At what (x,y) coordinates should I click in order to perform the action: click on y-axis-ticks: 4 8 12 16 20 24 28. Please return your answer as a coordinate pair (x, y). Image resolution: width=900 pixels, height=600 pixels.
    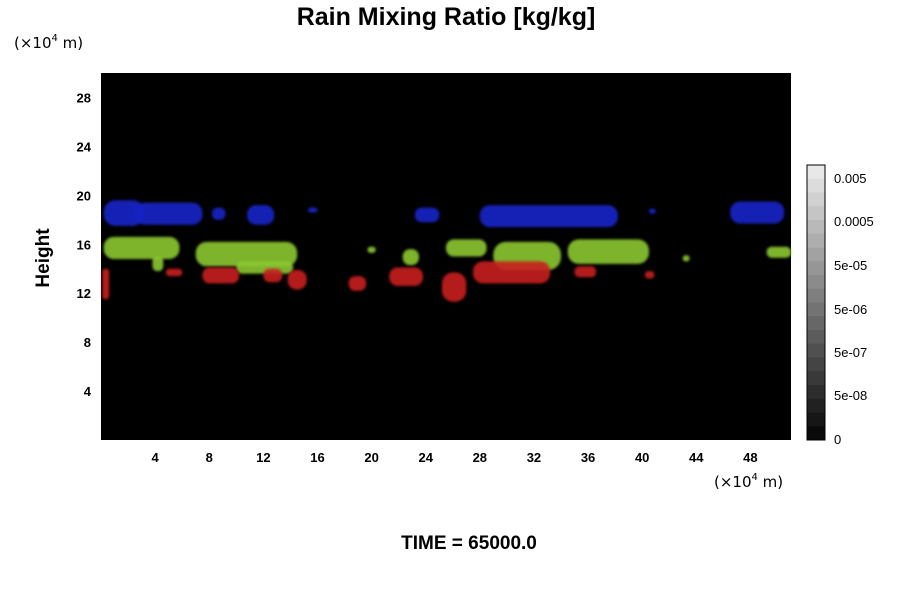
    Looking at the image, I should click on (84, 244).